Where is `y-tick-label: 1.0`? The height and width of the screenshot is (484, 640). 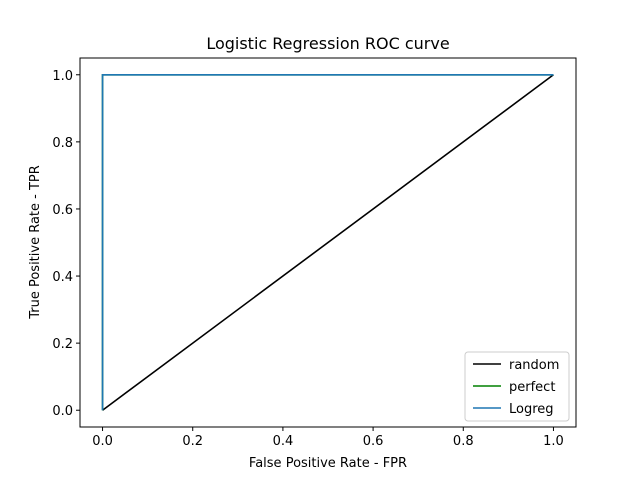
y-tick-label: 1.0 is located at coordinates (62, 76).